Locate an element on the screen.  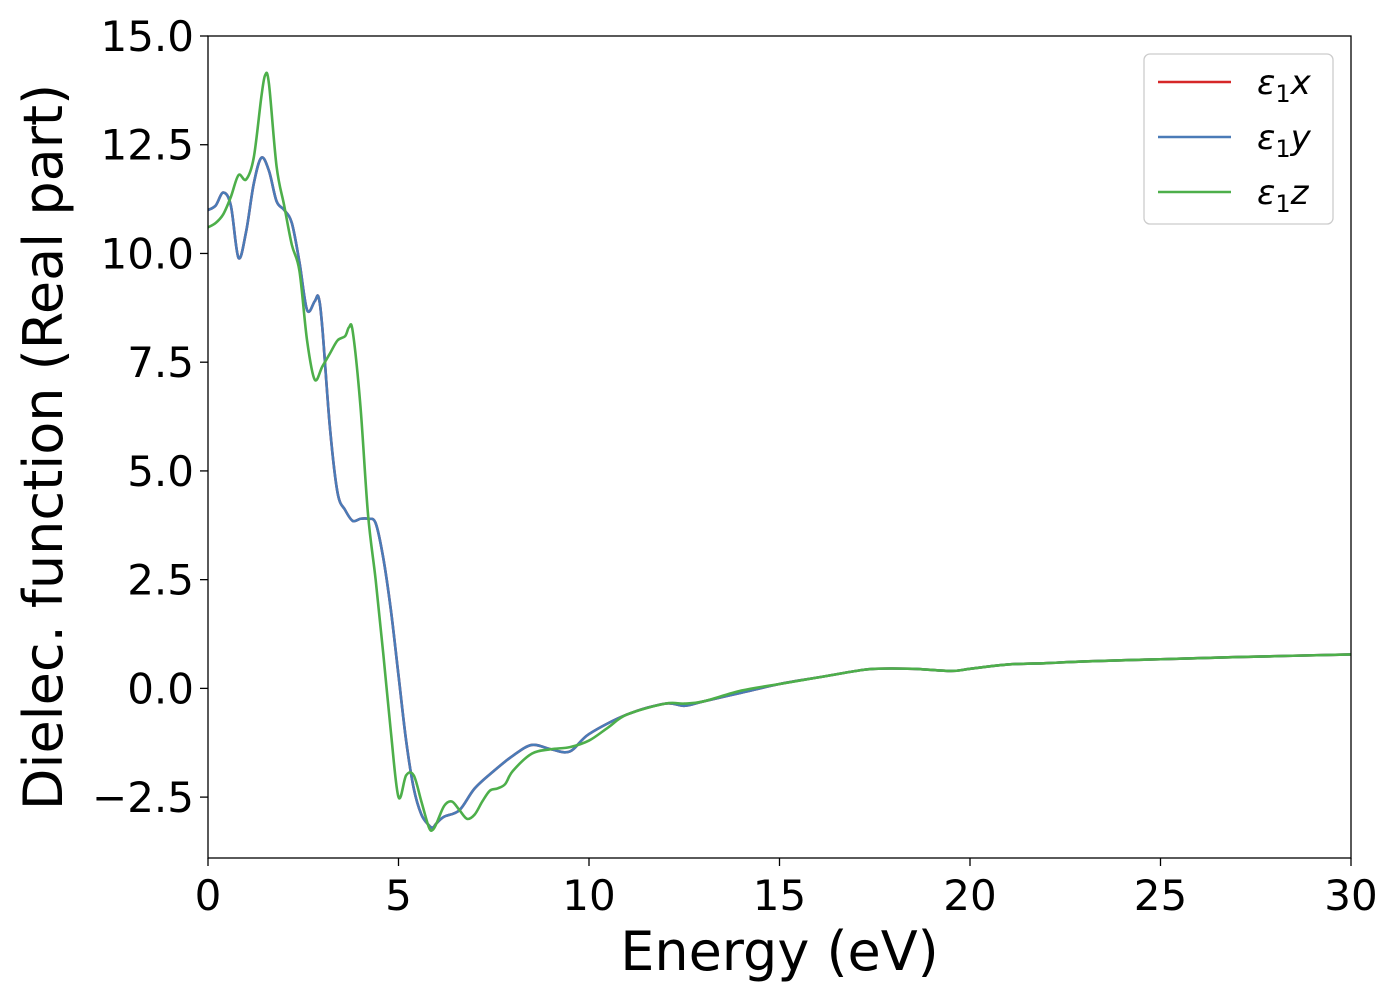
y-tick-label: 10.0 is located at coordinates (147, 253).